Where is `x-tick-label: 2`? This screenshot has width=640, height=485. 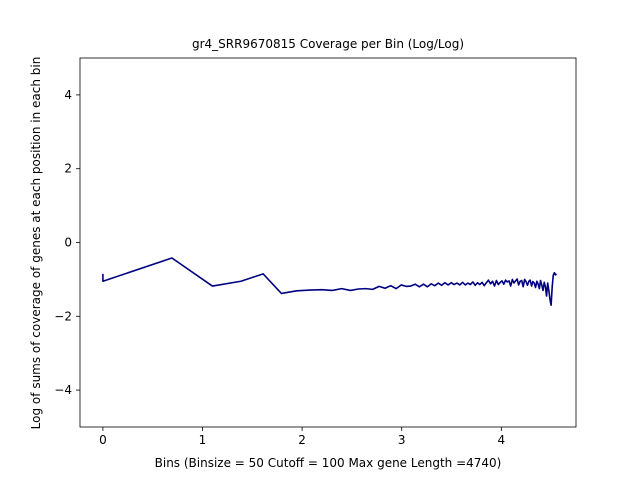 x-tick-label: 2 is located at coordinates (302, 440).